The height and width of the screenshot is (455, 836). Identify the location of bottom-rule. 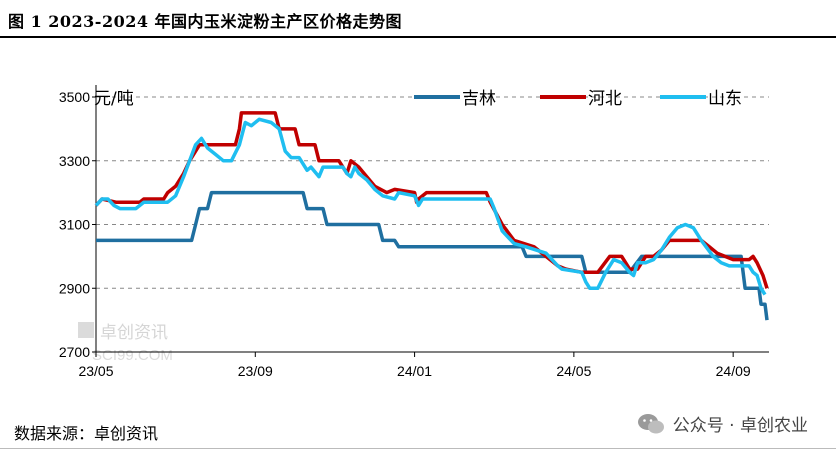
(418, 448).